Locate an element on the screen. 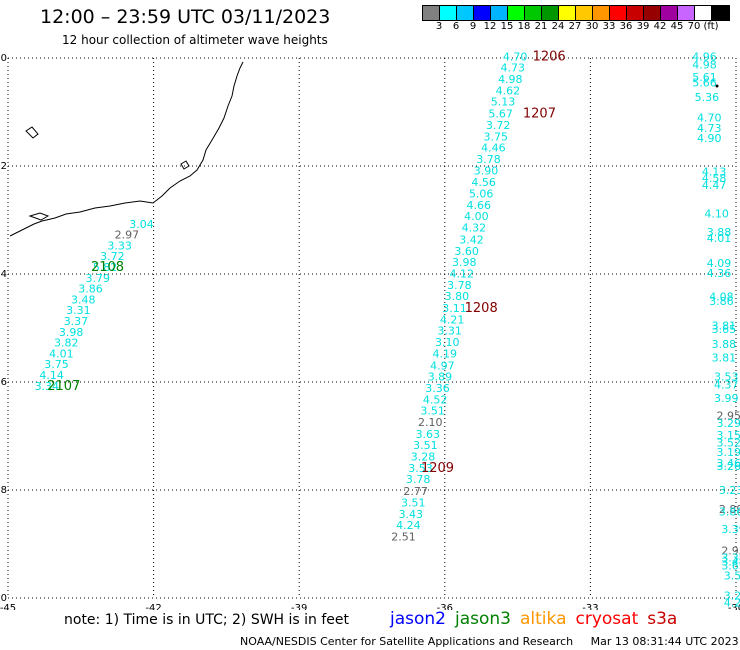  wave-height-value: 3.89 is located at coordinates (440, 377).